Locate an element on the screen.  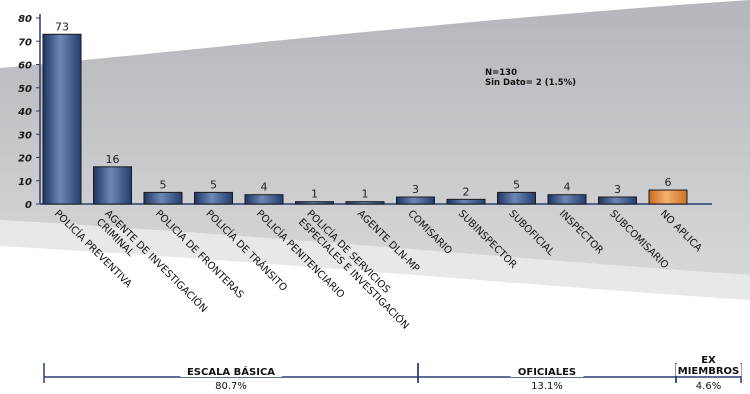
data-label: 2 is located at coordinates (466, 191).